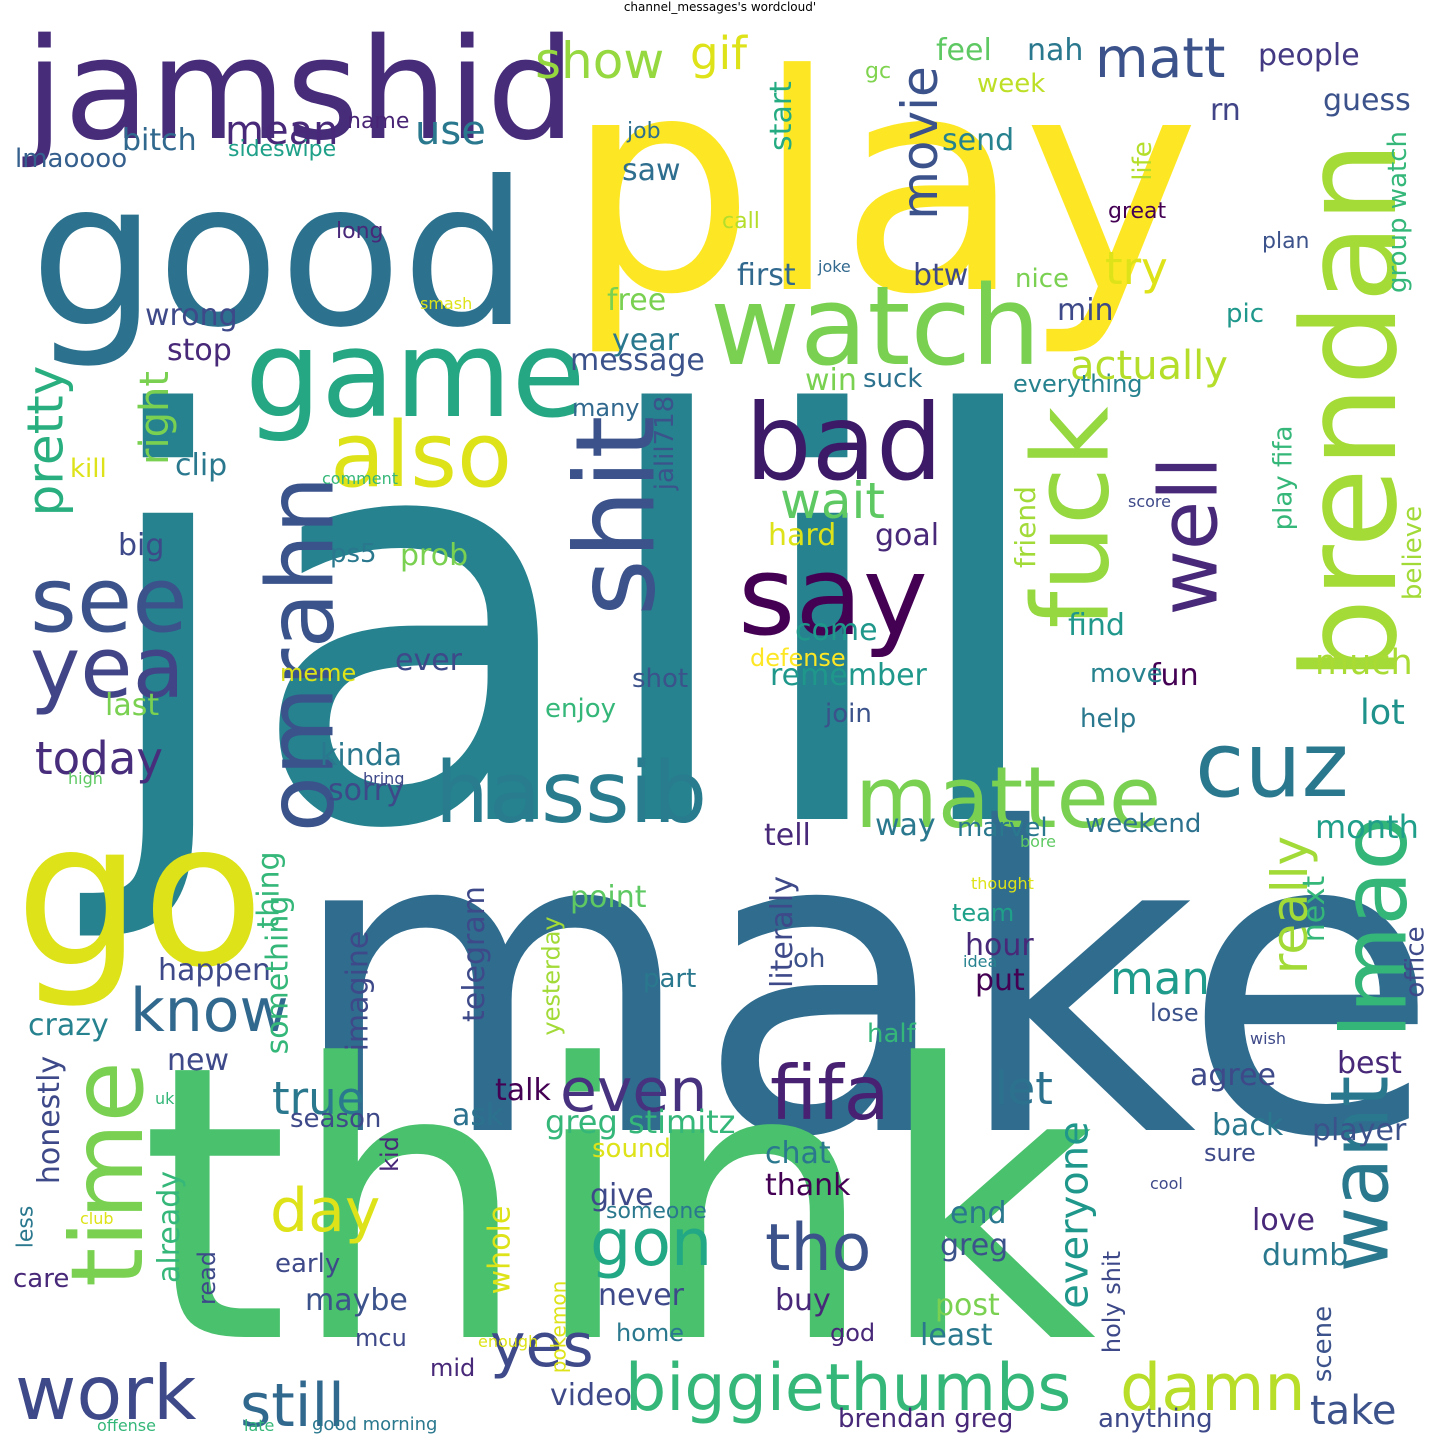  What do you see at coordinates (1166, 1183) in the screenshot?
I see `word-cool: cool` at bounding box center [1166, 1183].